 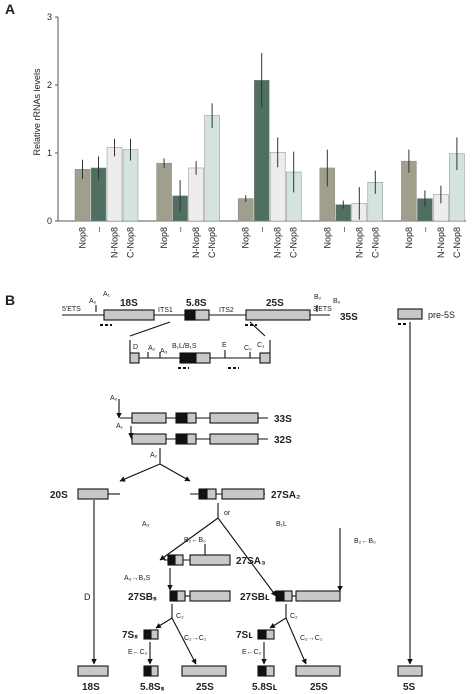 What do you see at coordinates (165, 310) in the screenshot?
I see `its1-label: ITS1` at bounding box center [165, 310].